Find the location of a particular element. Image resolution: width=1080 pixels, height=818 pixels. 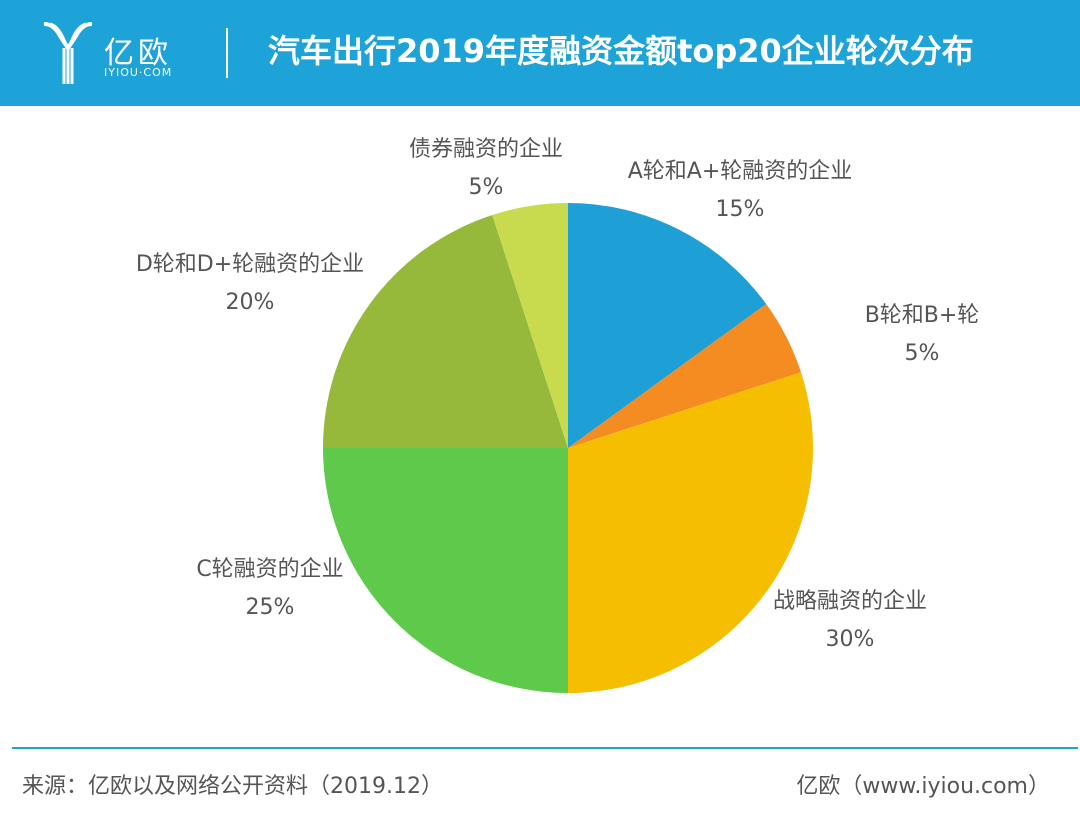

slice-value-1: 5% is located at coordinates (922, 353).